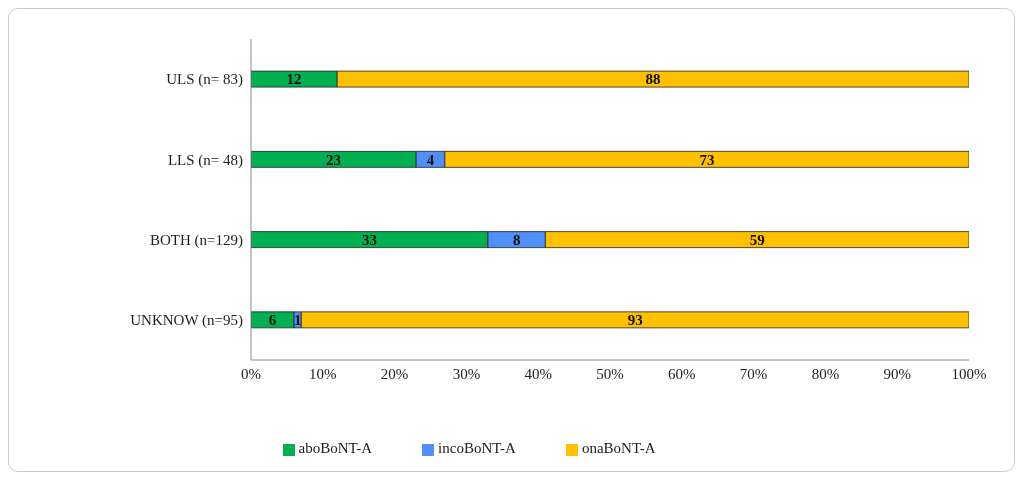  What do you see at coordinates (466, 373) in the screenshot?
I see `x-tick-label: 30%` at bounding box center [466, 373].